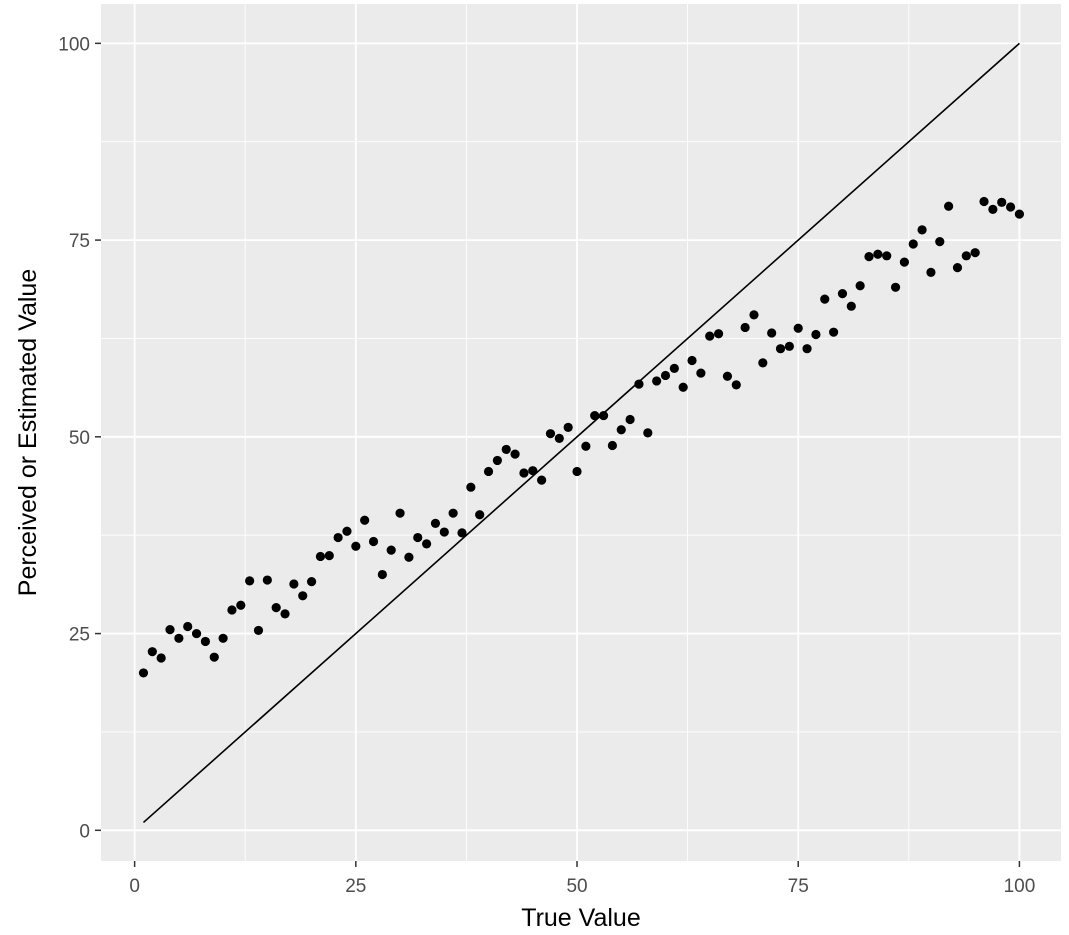 This screenshot has width=1069, height=935. What do you see at coordinates (1020, 886) in the screenshot?
I see `x-tick-label: 100` at bounding box center [1020, 886].